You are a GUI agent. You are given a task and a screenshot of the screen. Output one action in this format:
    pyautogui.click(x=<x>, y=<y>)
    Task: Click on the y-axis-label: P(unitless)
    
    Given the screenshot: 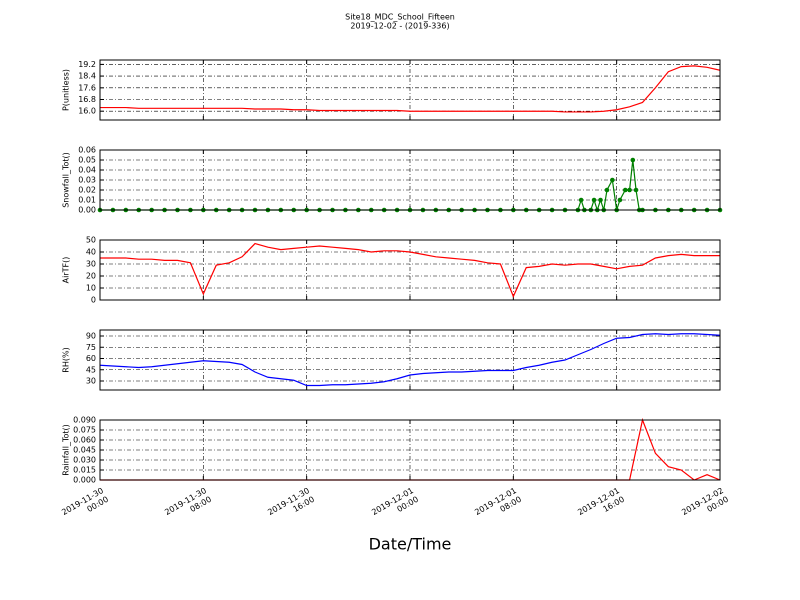 What is the action you would take?
    pyautogui.click(x=66, y=90)
    